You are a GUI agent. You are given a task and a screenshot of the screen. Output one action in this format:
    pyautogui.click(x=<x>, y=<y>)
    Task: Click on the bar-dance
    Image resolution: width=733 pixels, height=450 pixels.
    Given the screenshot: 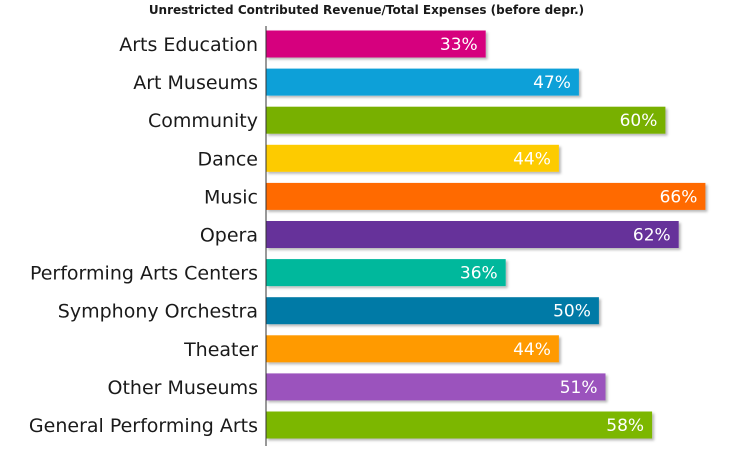 What is the action you would take?
    pyautogui.click(x=412, y=158)
    